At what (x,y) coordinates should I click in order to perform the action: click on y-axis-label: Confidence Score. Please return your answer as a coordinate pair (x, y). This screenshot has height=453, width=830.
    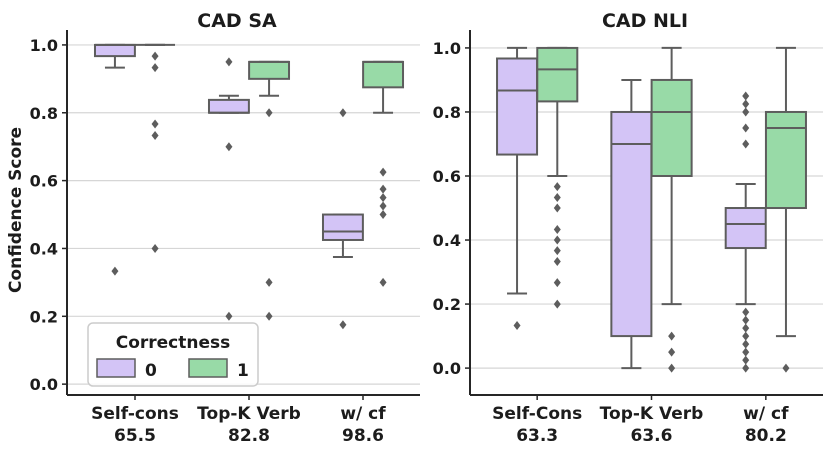
    Looking at the image, I should click on (16, 210).